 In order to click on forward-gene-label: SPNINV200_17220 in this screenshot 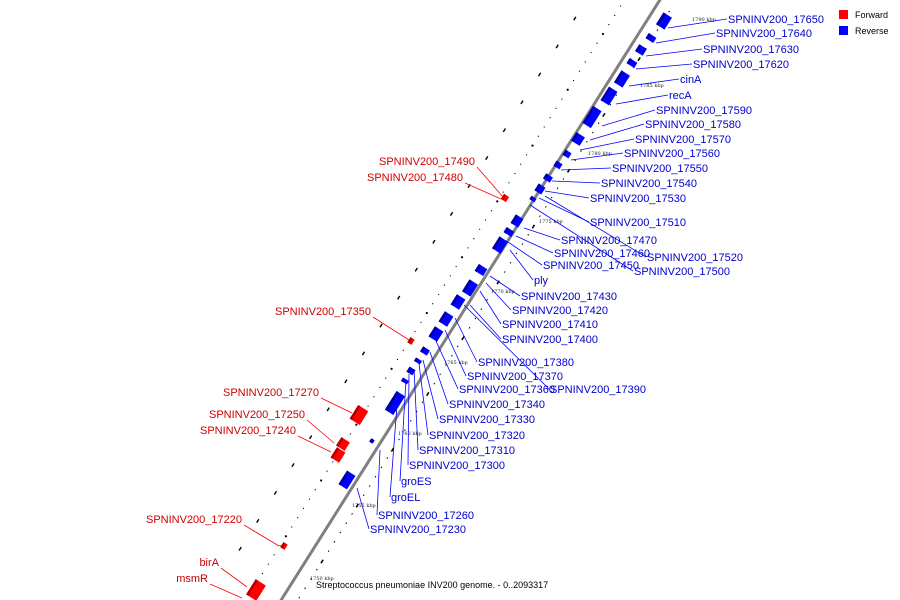, I will do `click(194, 520)`.